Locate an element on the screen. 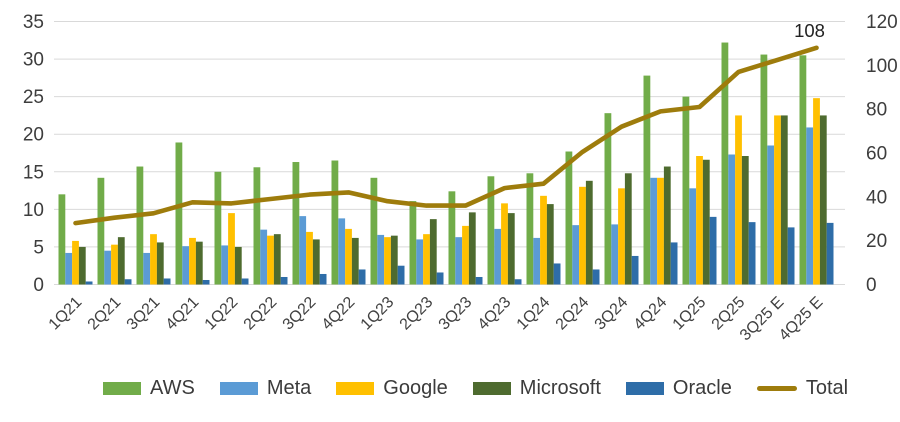 The image size is (900, 422). bar-meta-2Q25 is located at coordinates (732, 219).